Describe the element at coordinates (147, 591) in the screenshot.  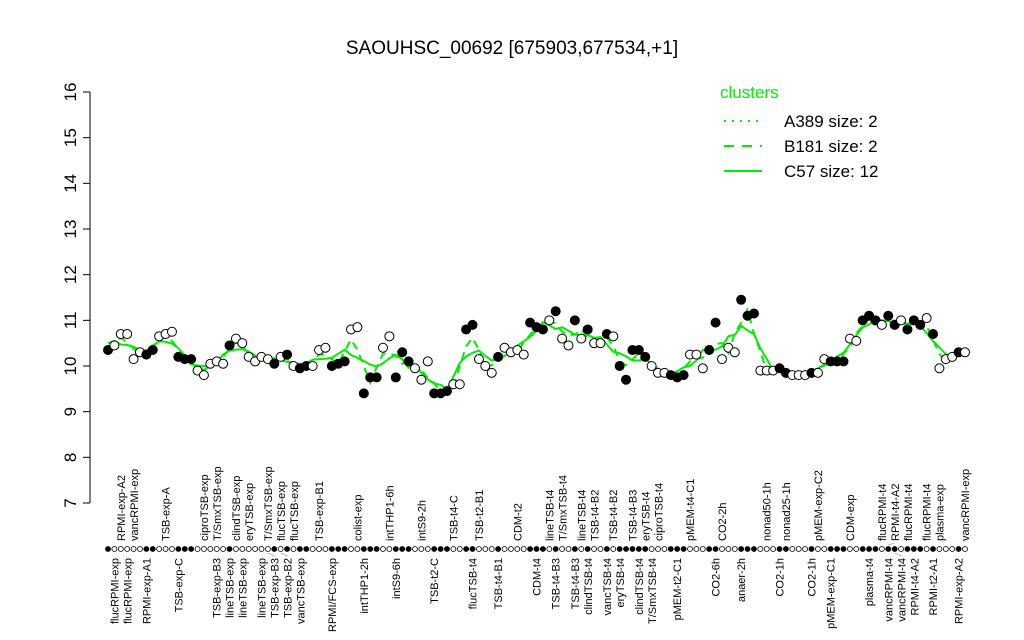
I see `x-label-bottom: RPMI-exp-A1` at that location.